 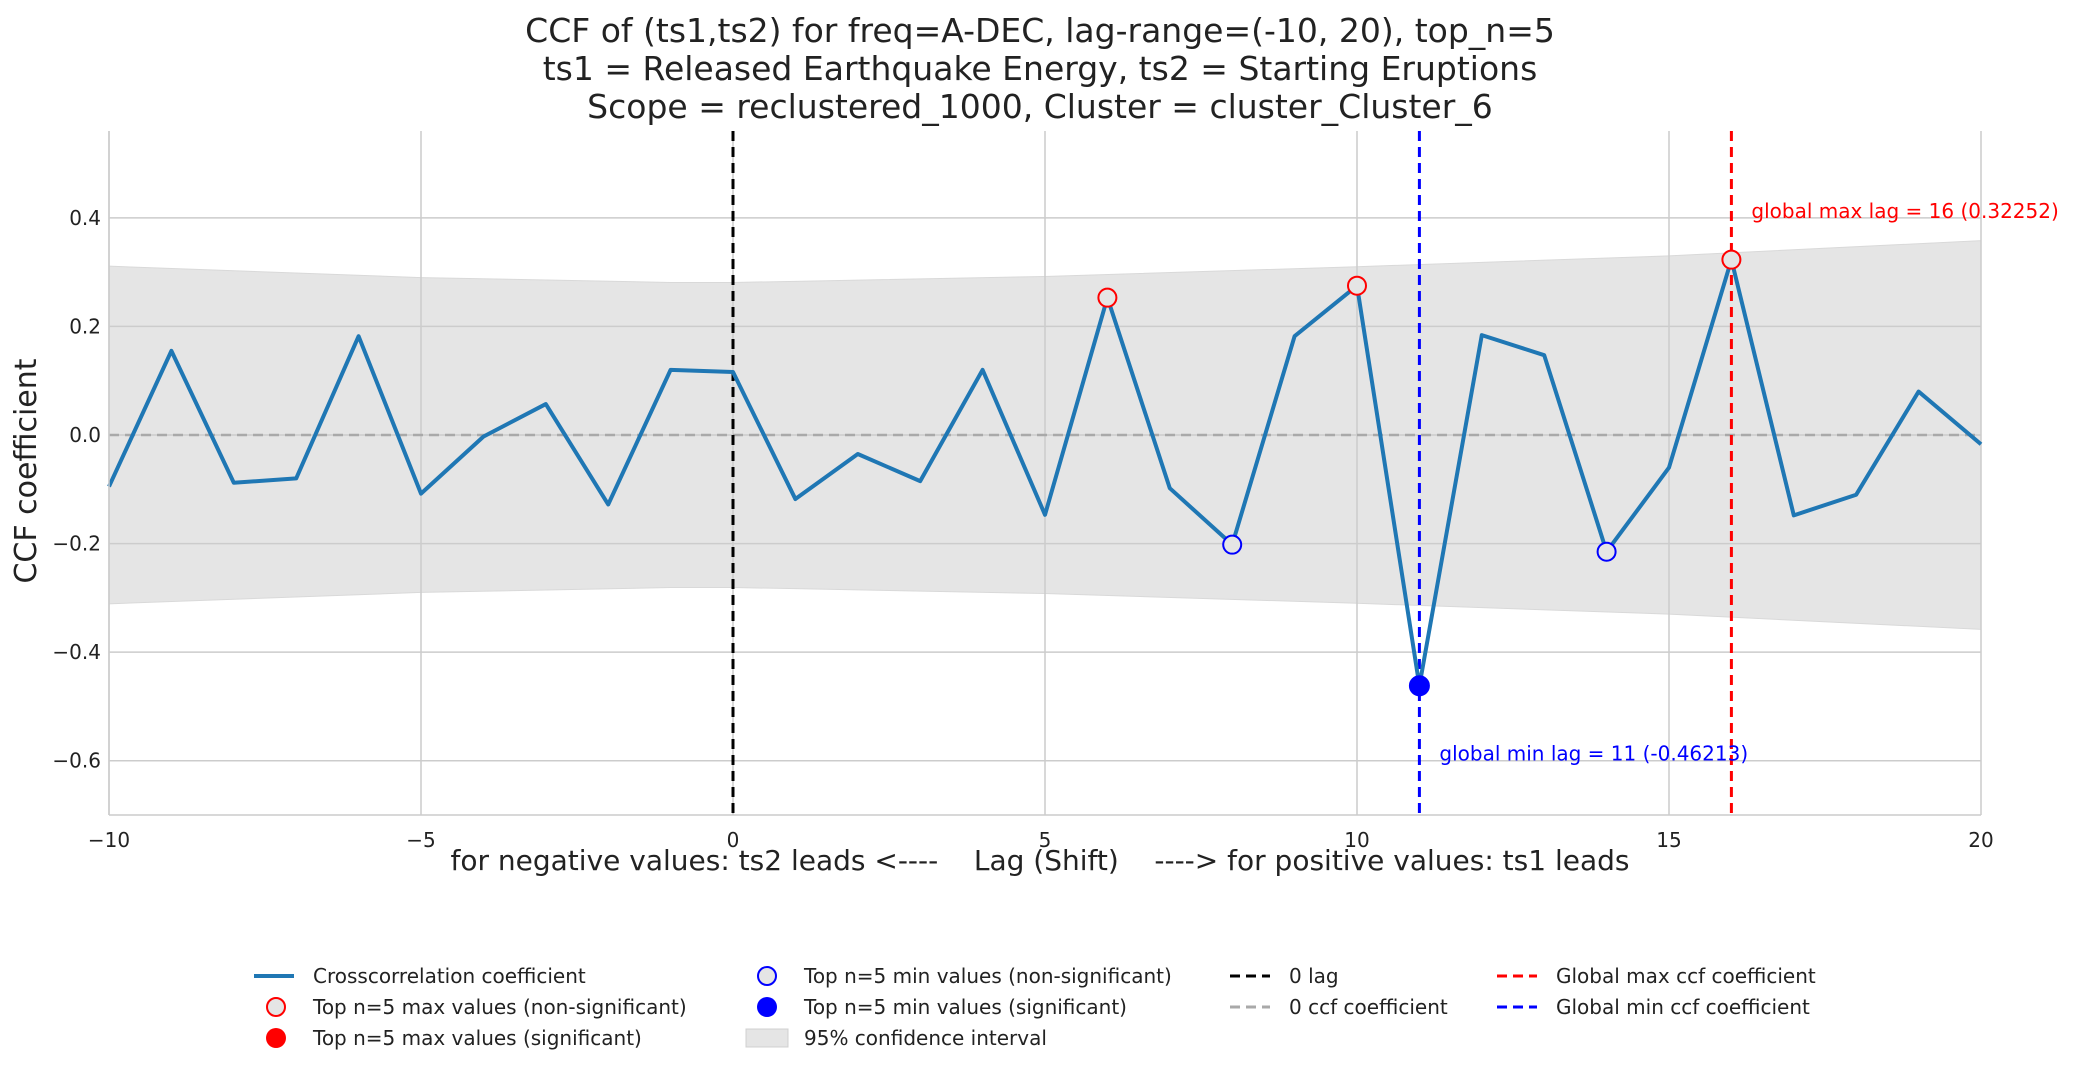 What do you see at coordinates (420, 840) in the screenshot?
I see `x-tick-label: −5` at bounding box center [420, 840].